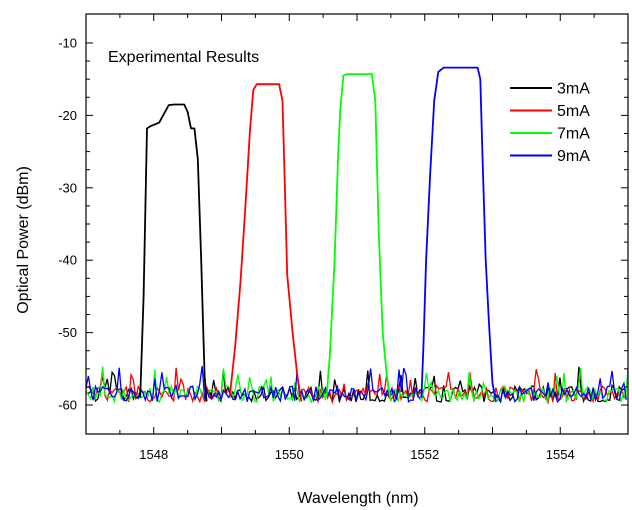 This screenshot has height=510, width=632. I want to click on y-tick-label: -10, so click(67, 42).